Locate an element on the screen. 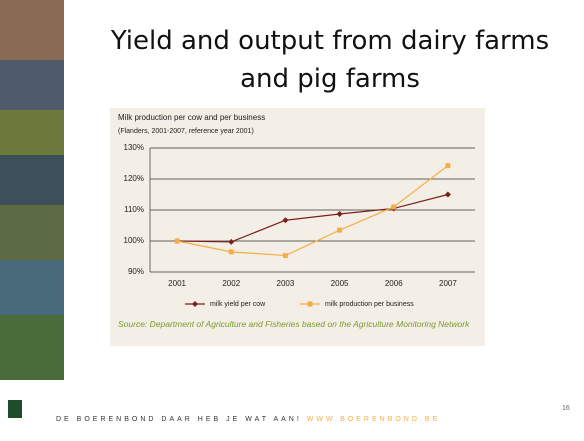 Image resolution: width=584 pixels, height=441 pixels. page-number: 16 is located at coordinates (566, 408).